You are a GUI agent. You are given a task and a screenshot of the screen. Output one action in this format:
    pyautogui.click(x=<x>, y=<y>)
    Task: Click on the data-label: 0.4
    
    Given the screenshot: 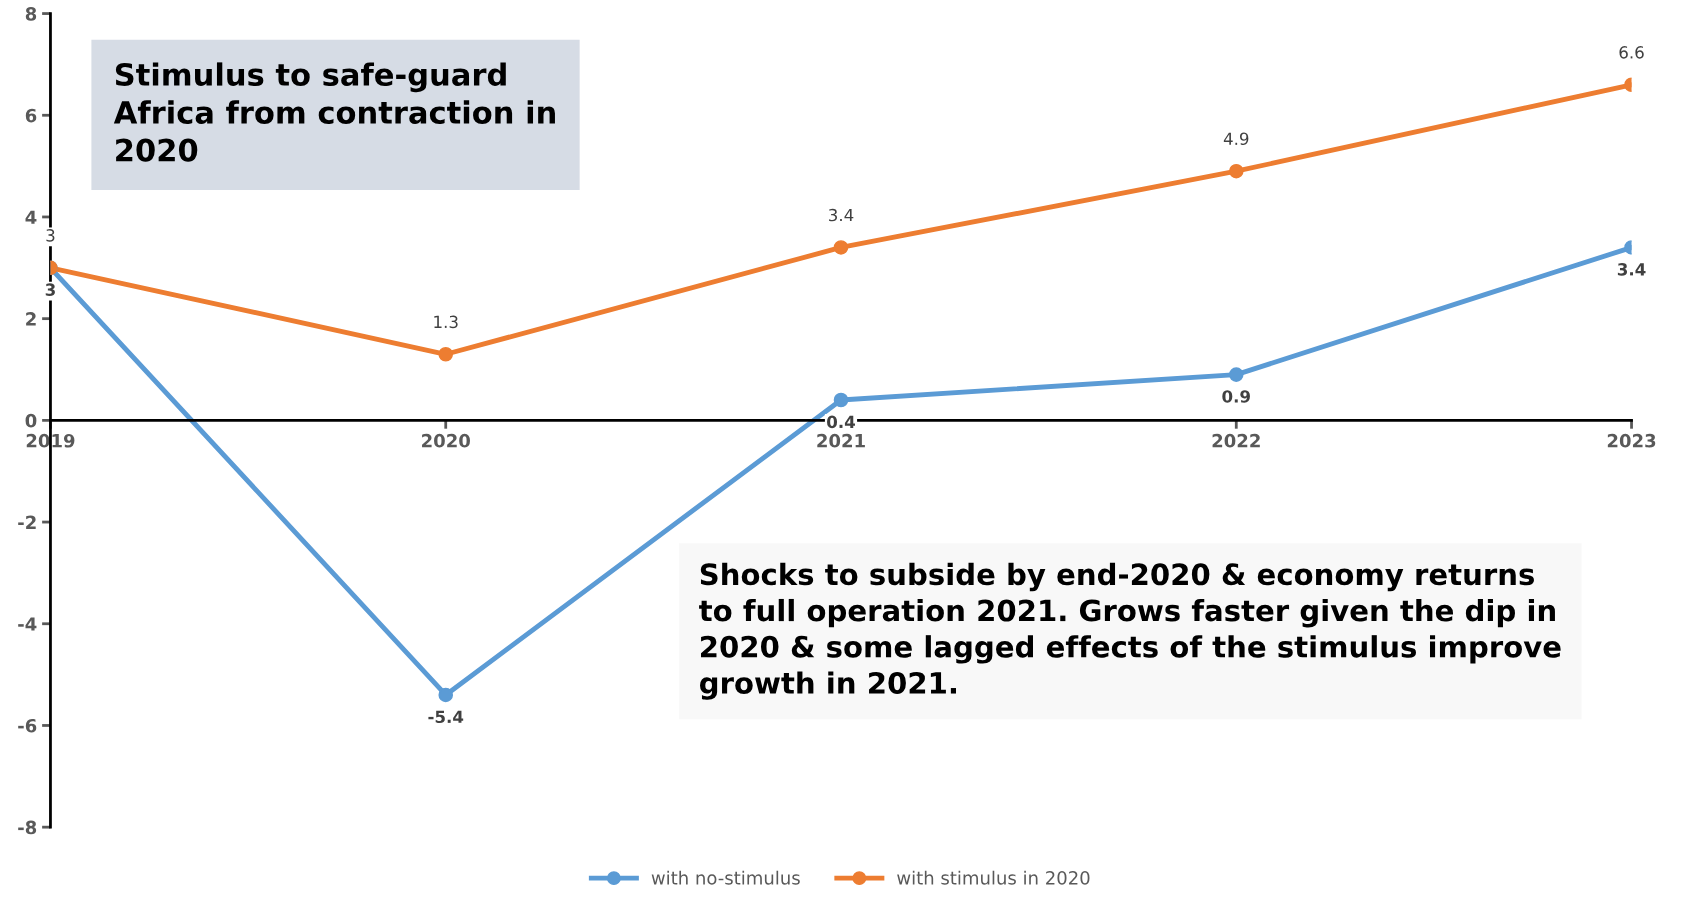 What is the action you would take?
    pyautogui.click(x=841, y=422)
    